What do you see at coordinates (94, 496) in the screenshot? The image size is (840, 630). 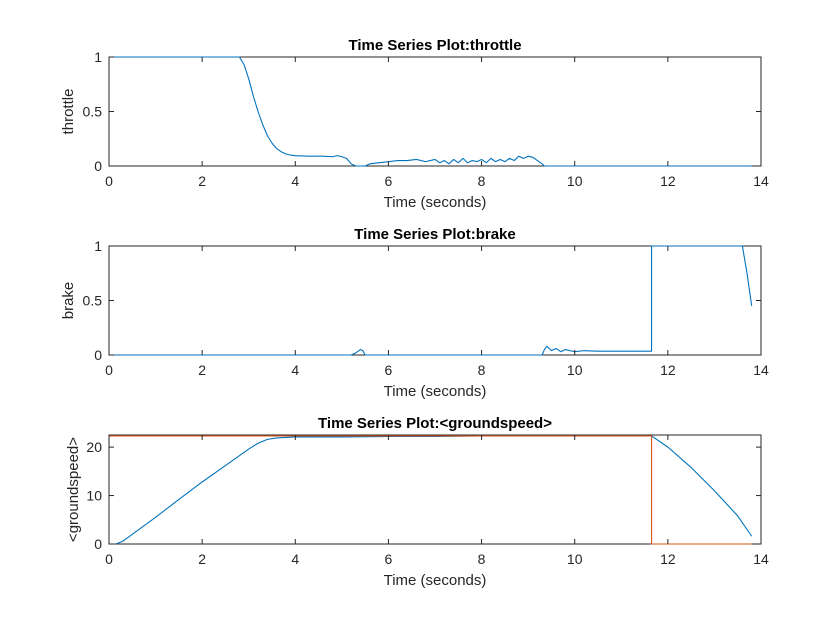 I see `y-tick-label: 10` at bounding box center [94, 496].